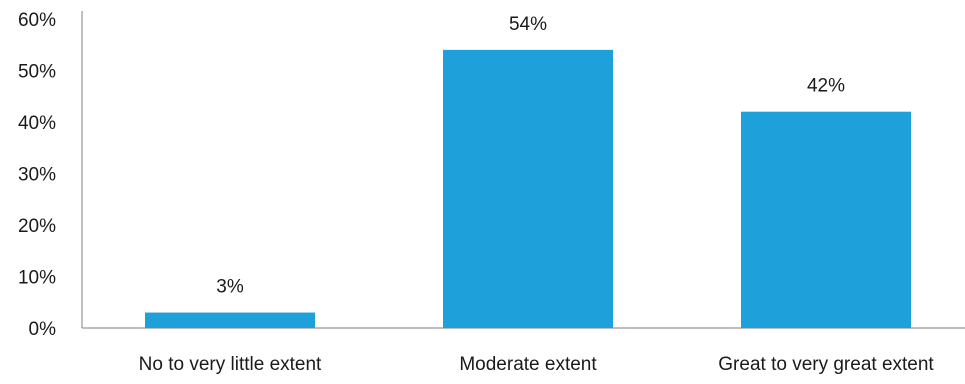  I want to click on y-axis-ticks: 0% 10% 20% 30% 40% 50% 60%, so click(37, 175).